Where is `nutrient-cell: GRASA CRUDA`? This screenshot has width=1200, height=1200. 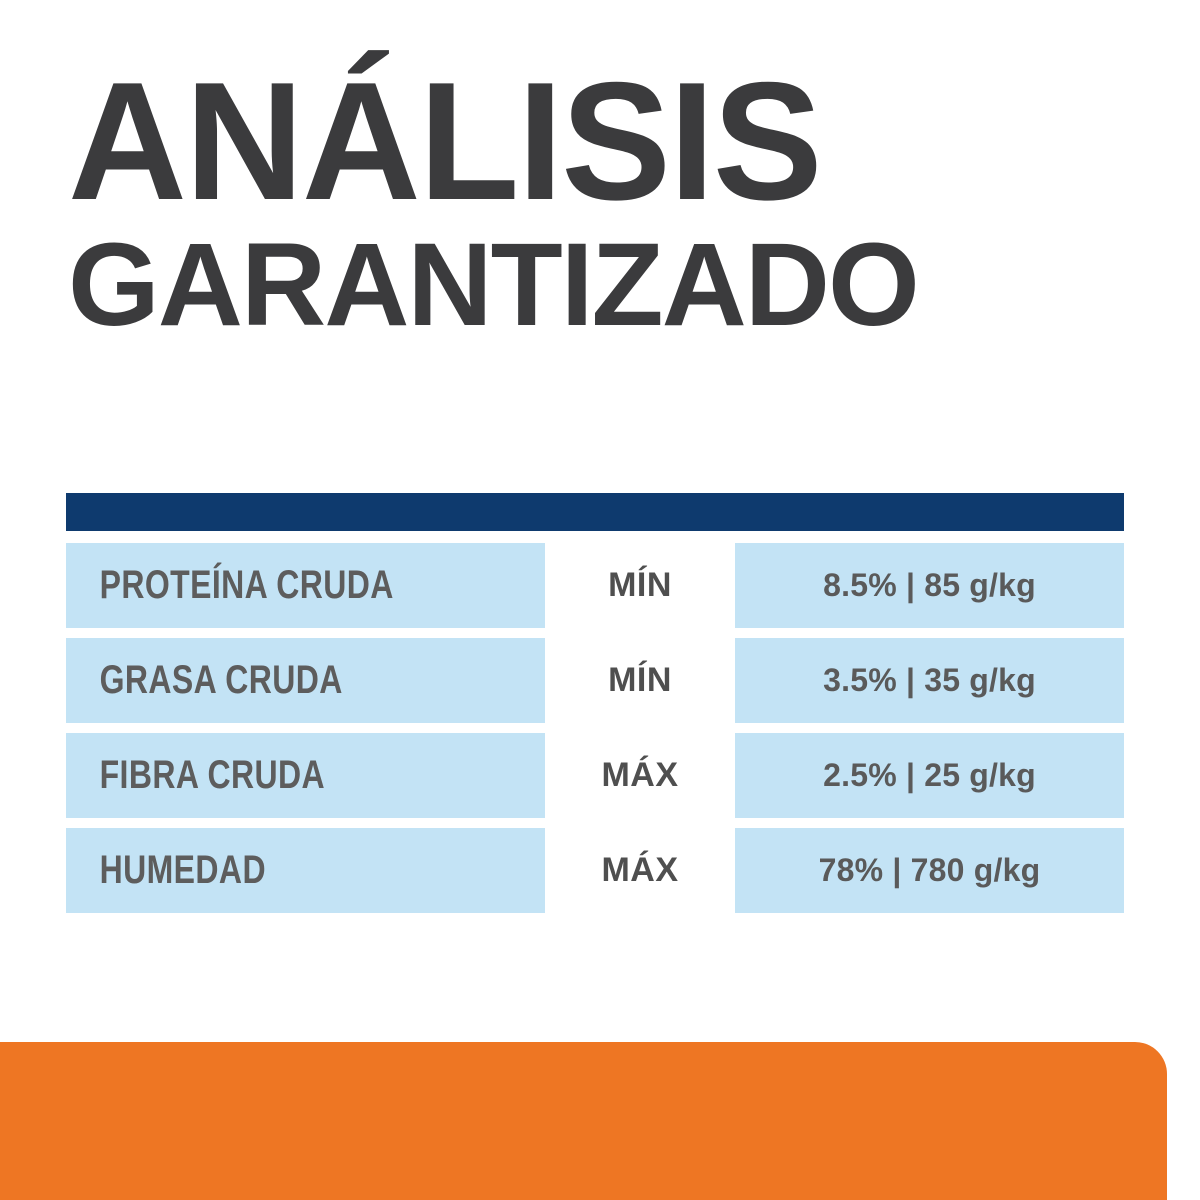 nutrient-cell: GRASA CRUDA is located at coordinates (305, 680).